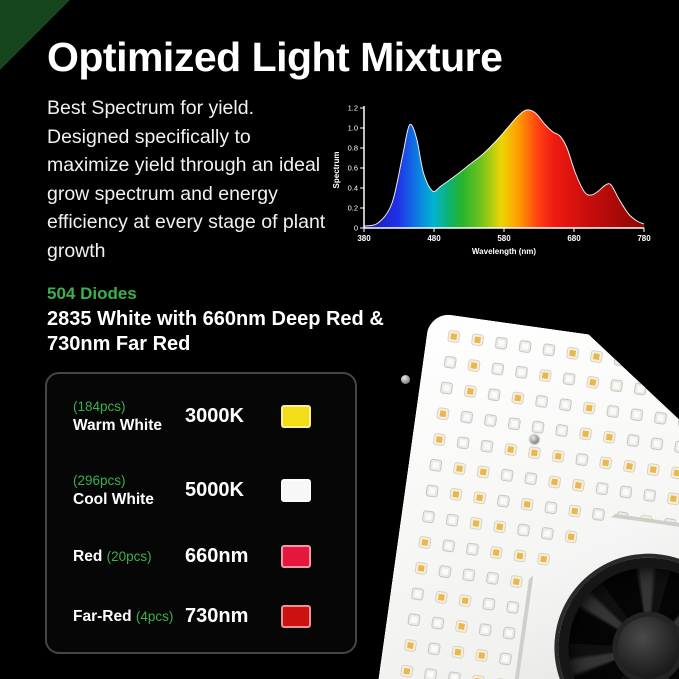 The width and height of the screenshot is (679, 679). I want to click on legend-pcs: (184pcs), so click(99, 406).